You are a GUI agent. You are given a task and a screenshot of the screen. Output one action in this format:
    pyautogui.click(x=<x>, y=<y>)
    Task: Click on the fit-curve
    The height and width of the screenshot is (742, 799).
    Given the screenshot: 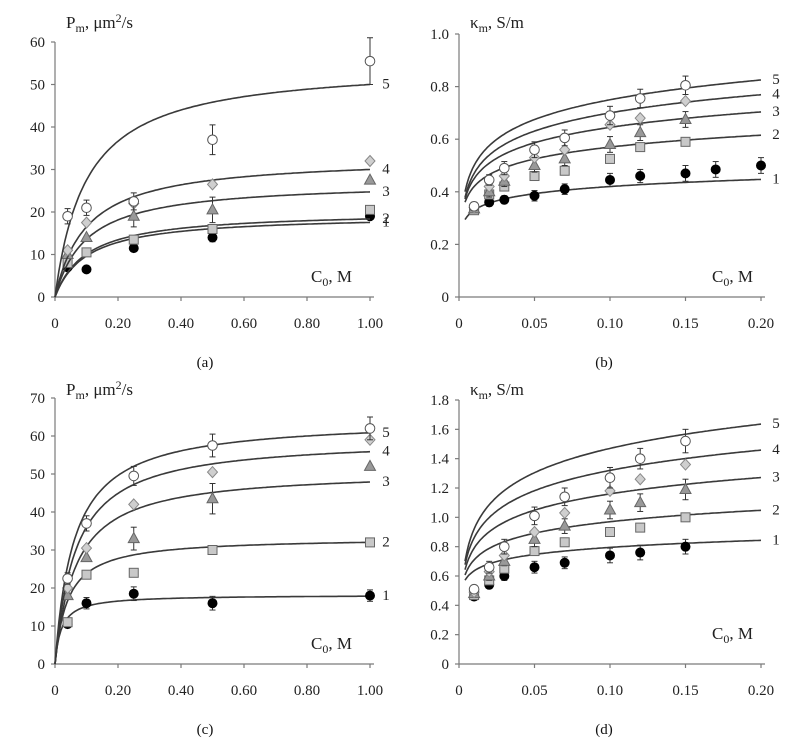 What is the action you would take?
    pyautogui.click(x=613, y=492)
    